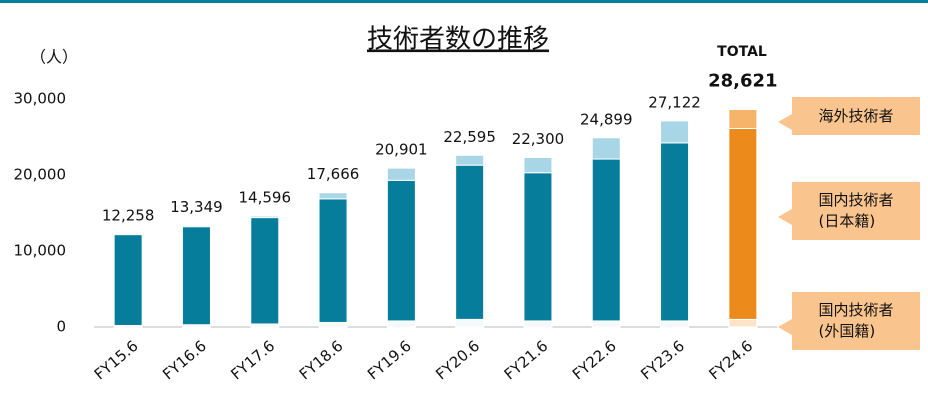  What do you see at coordinates (849, 321) in the screenshot?
I see `legend-item: 国内技術者 (外国籍)` at bounding box center [849, 321].